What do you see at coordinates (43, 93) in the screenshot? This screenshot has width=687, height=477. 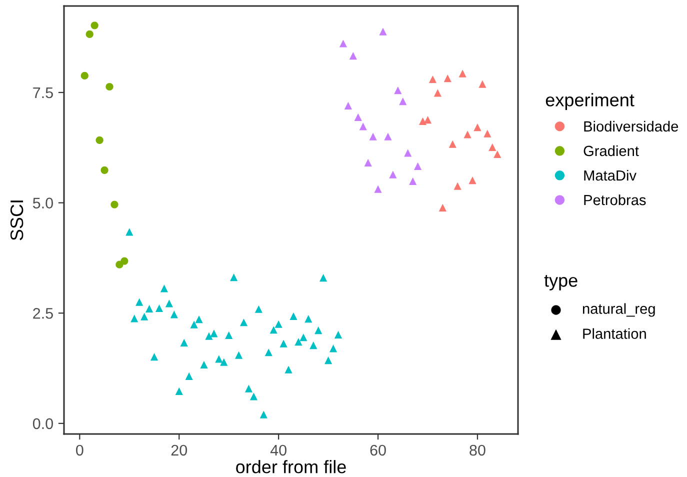 I see `y-tick-label: 7.5` at bounding box center [43, 93].